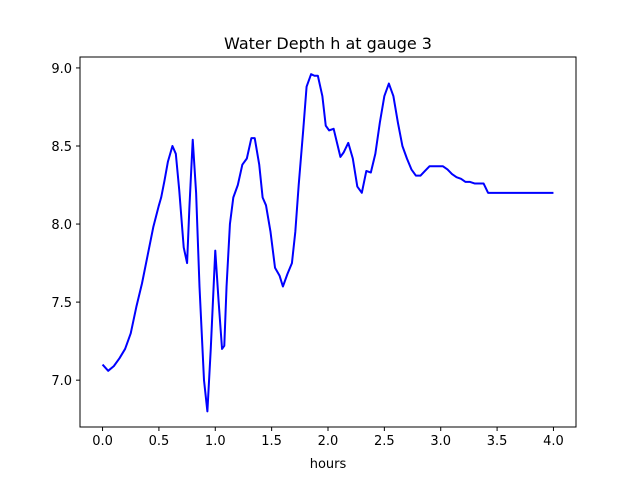 The image size is (640, 484). I want to click on x-tick-label: 3.5, so click(497, 441).